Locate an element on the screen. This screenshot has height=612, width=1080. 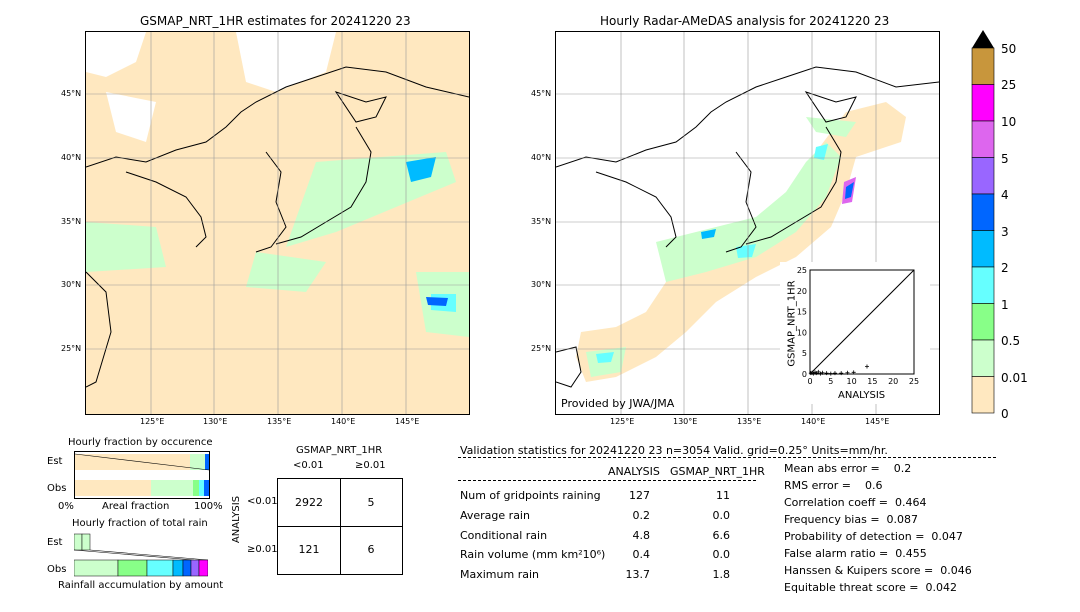
colorbar-label: 50 is located at coordinates (1009, 49).